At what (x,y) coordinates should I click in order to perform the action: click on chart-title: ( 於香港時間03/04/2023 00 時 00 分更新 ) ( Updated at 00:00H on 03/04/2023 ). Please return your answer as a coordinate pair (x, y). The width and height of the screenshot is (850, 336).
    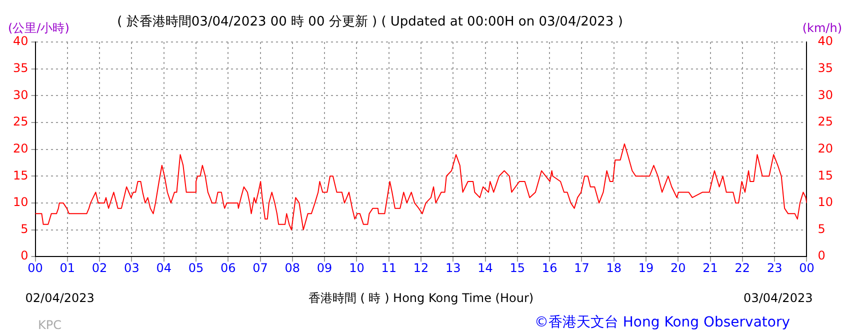
    Looking at the image, I should click on (370, 22).